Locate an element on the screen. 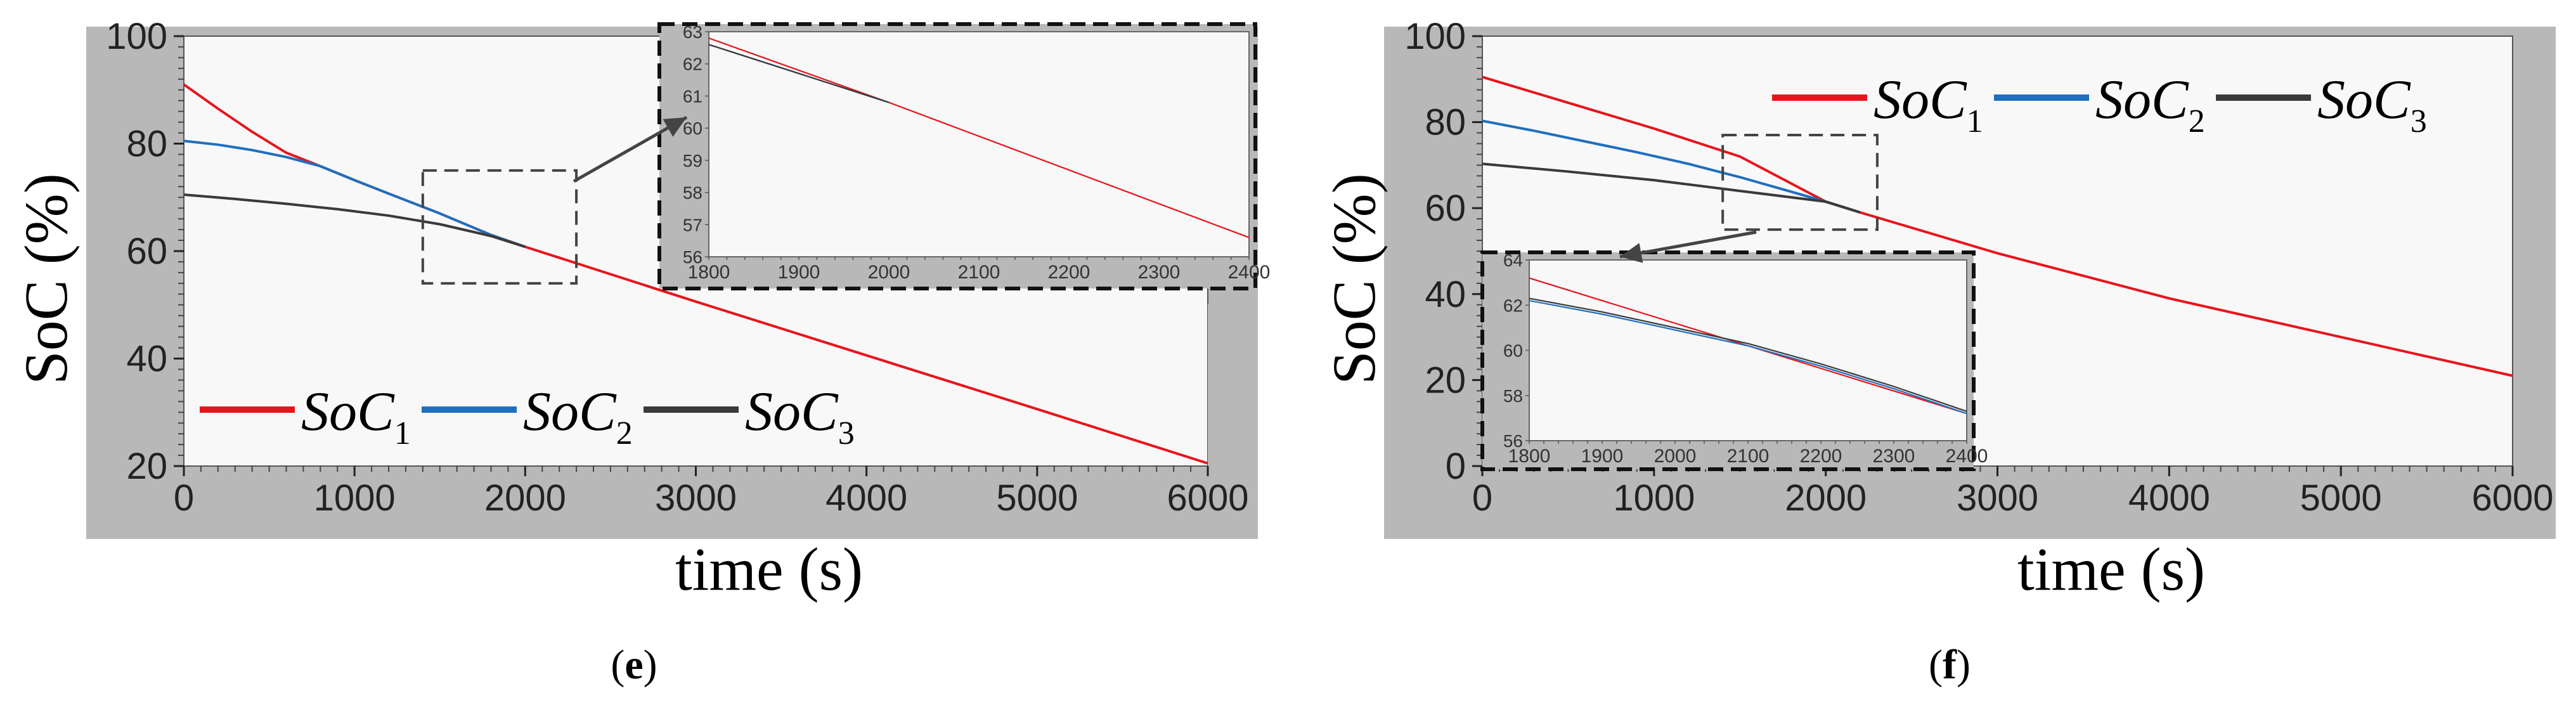  panel-label: (f) is located at coordinates (1950, 665).